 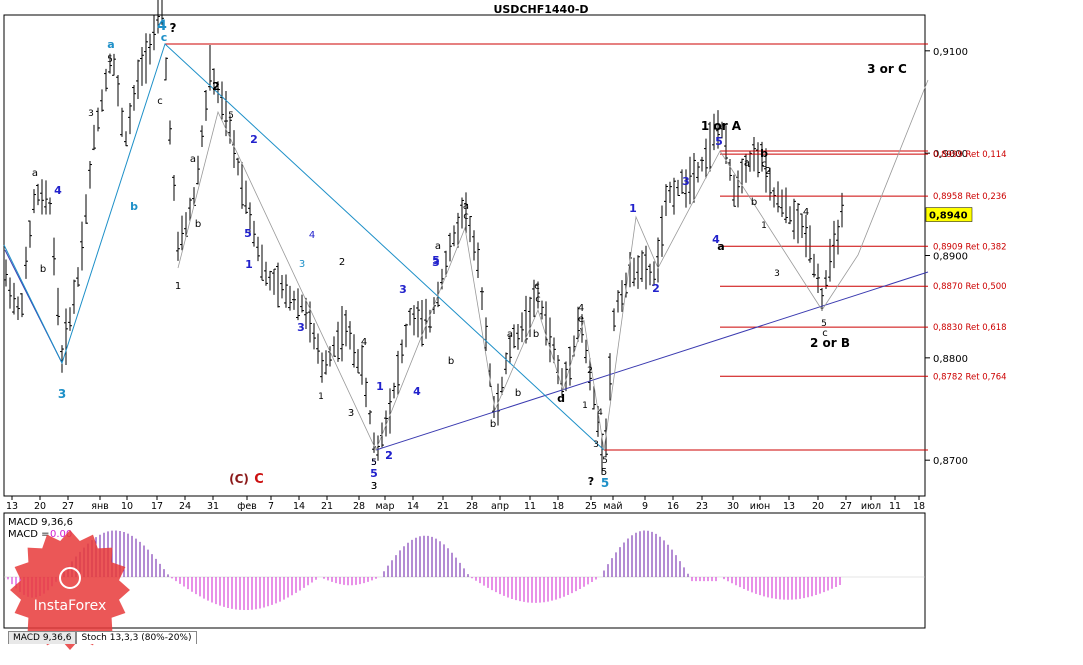 What do you see at coordinates (950, 257) in the screenshot?
I see `y-tick-label: 0,8900` at bounding box center [950, 257].